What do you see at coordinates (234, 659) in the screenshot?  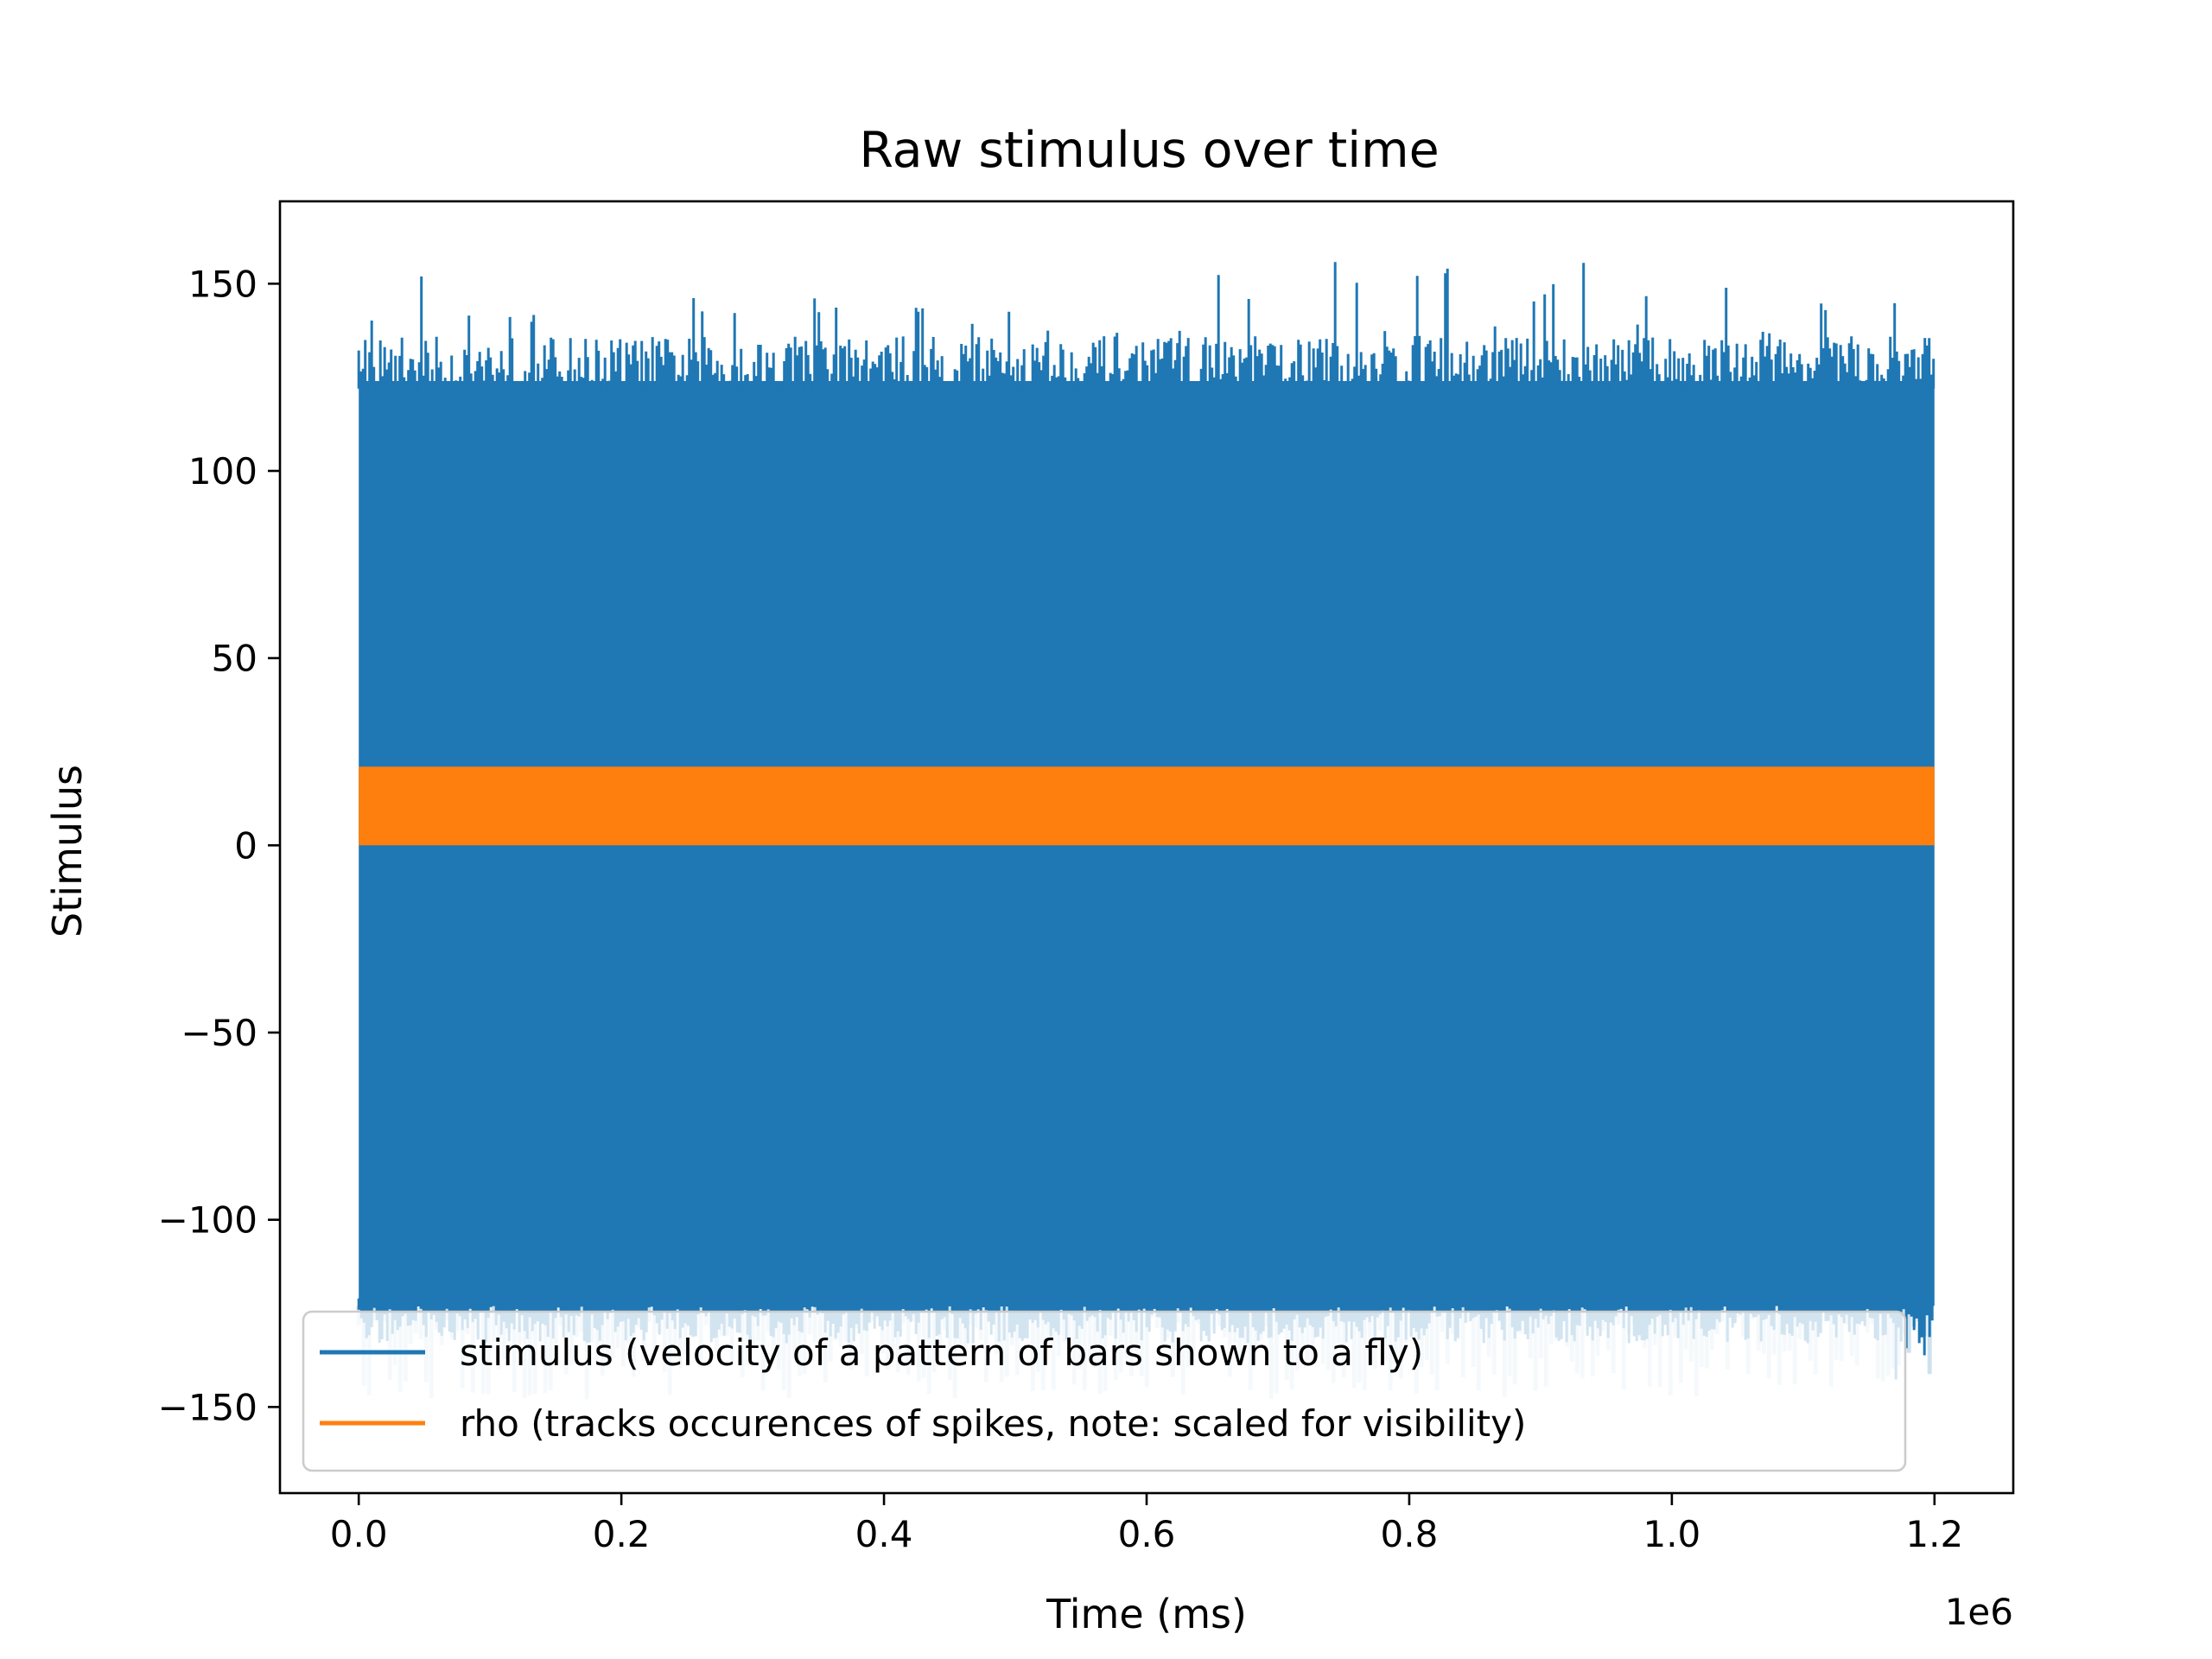 I see `y-tick-label: 50` at bounding box center [234, 659].